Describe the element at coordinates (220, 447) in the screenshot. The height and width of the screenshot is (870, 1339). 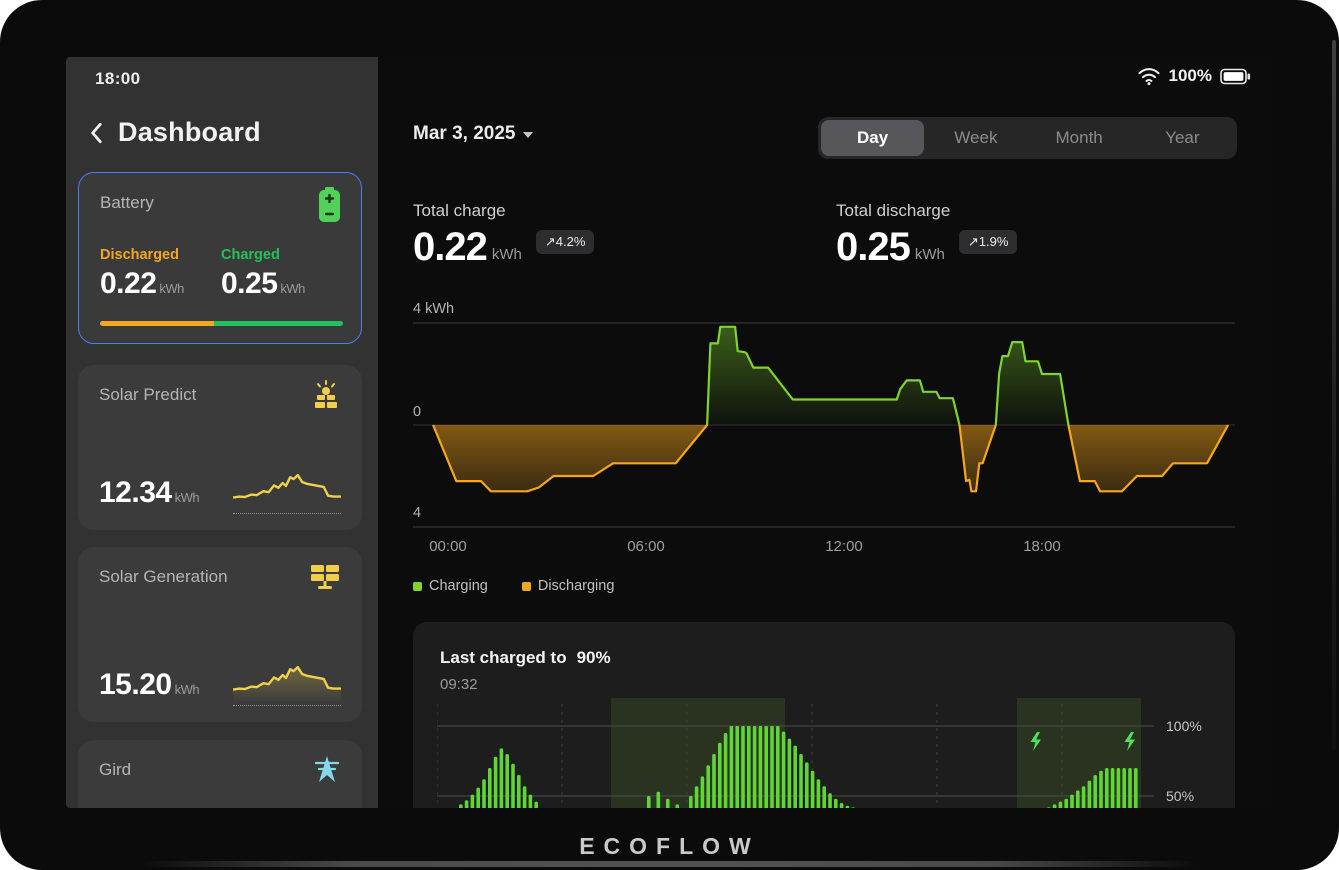
I see `card-solar-predict: Solar Predict 12.34 kWh` at that location.